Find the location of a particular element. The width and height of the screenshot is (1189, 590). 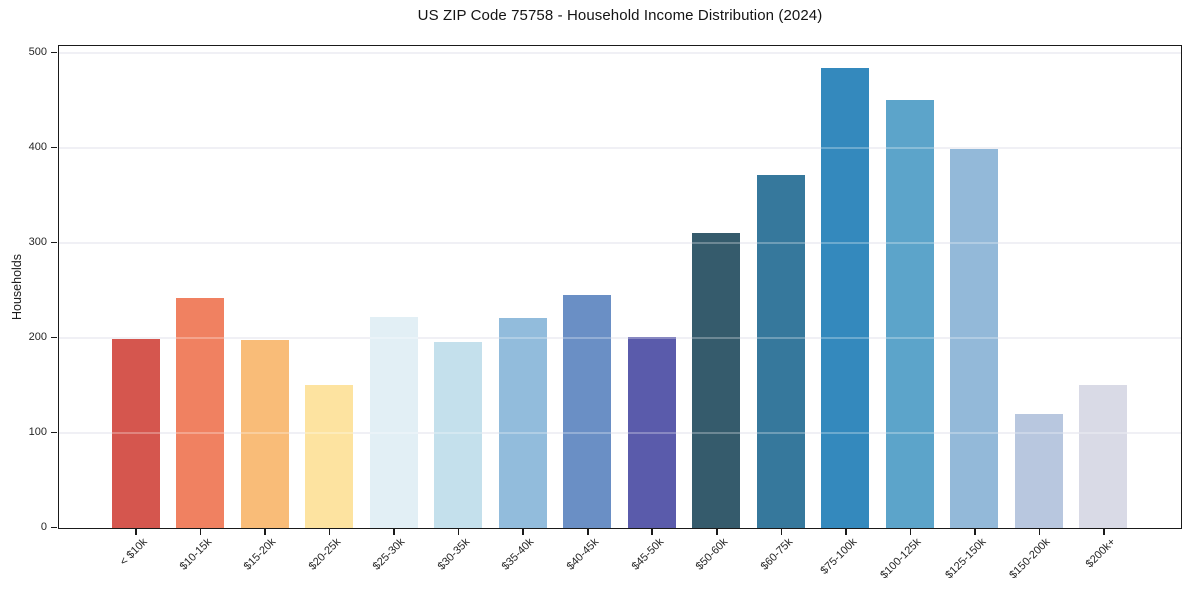

x-tick-label-< $10k: < $10k is located at coordinates (133, 552).